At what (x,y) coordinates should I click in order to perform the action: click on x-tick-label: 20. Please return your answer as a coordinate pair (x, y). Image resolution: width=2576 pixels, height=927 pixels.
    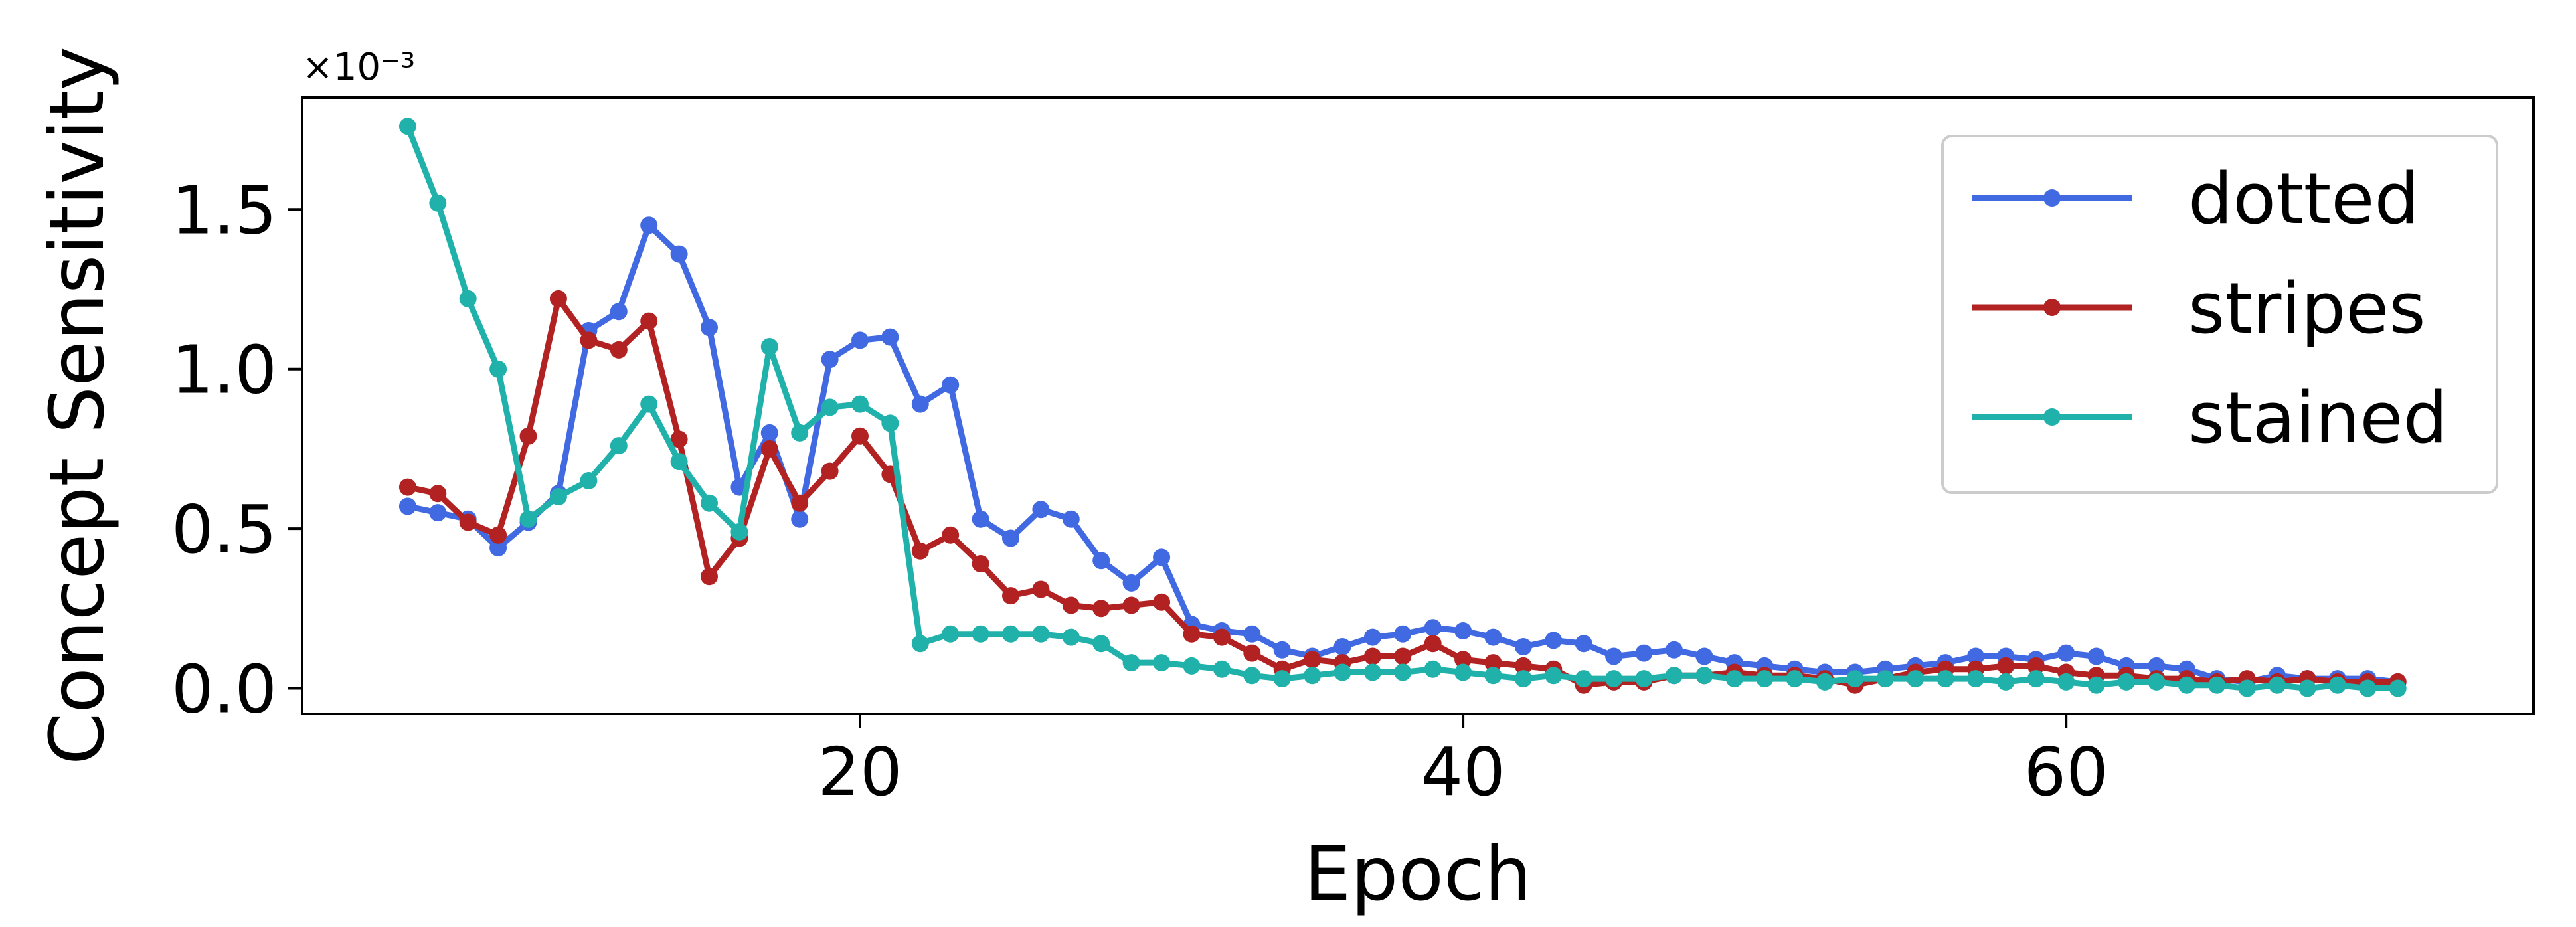
    Looking at the image, I should click on (859, 772).